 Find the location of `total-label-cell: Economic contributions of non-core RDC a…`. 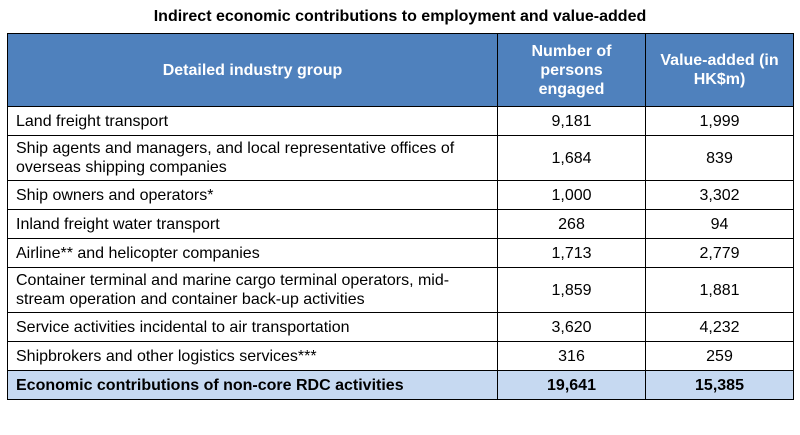

total-label-cell: Economic contributions of non-core RDC a… is located at coordinates (252, 385).